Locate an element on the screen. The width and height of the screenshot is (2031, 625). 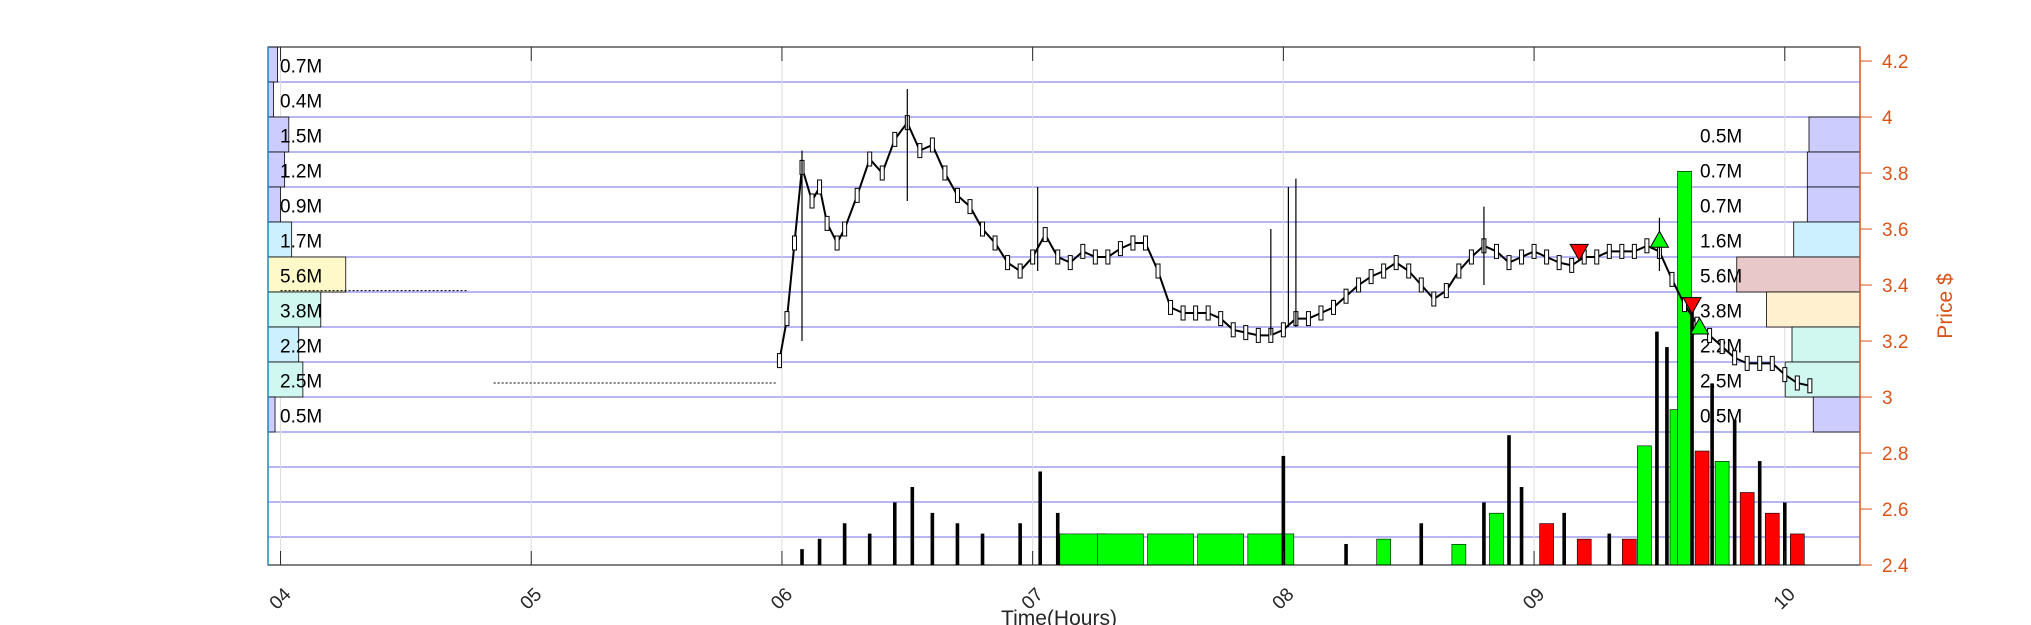
y-tick-label: 4.2 is located at coordinates (1895, 62).